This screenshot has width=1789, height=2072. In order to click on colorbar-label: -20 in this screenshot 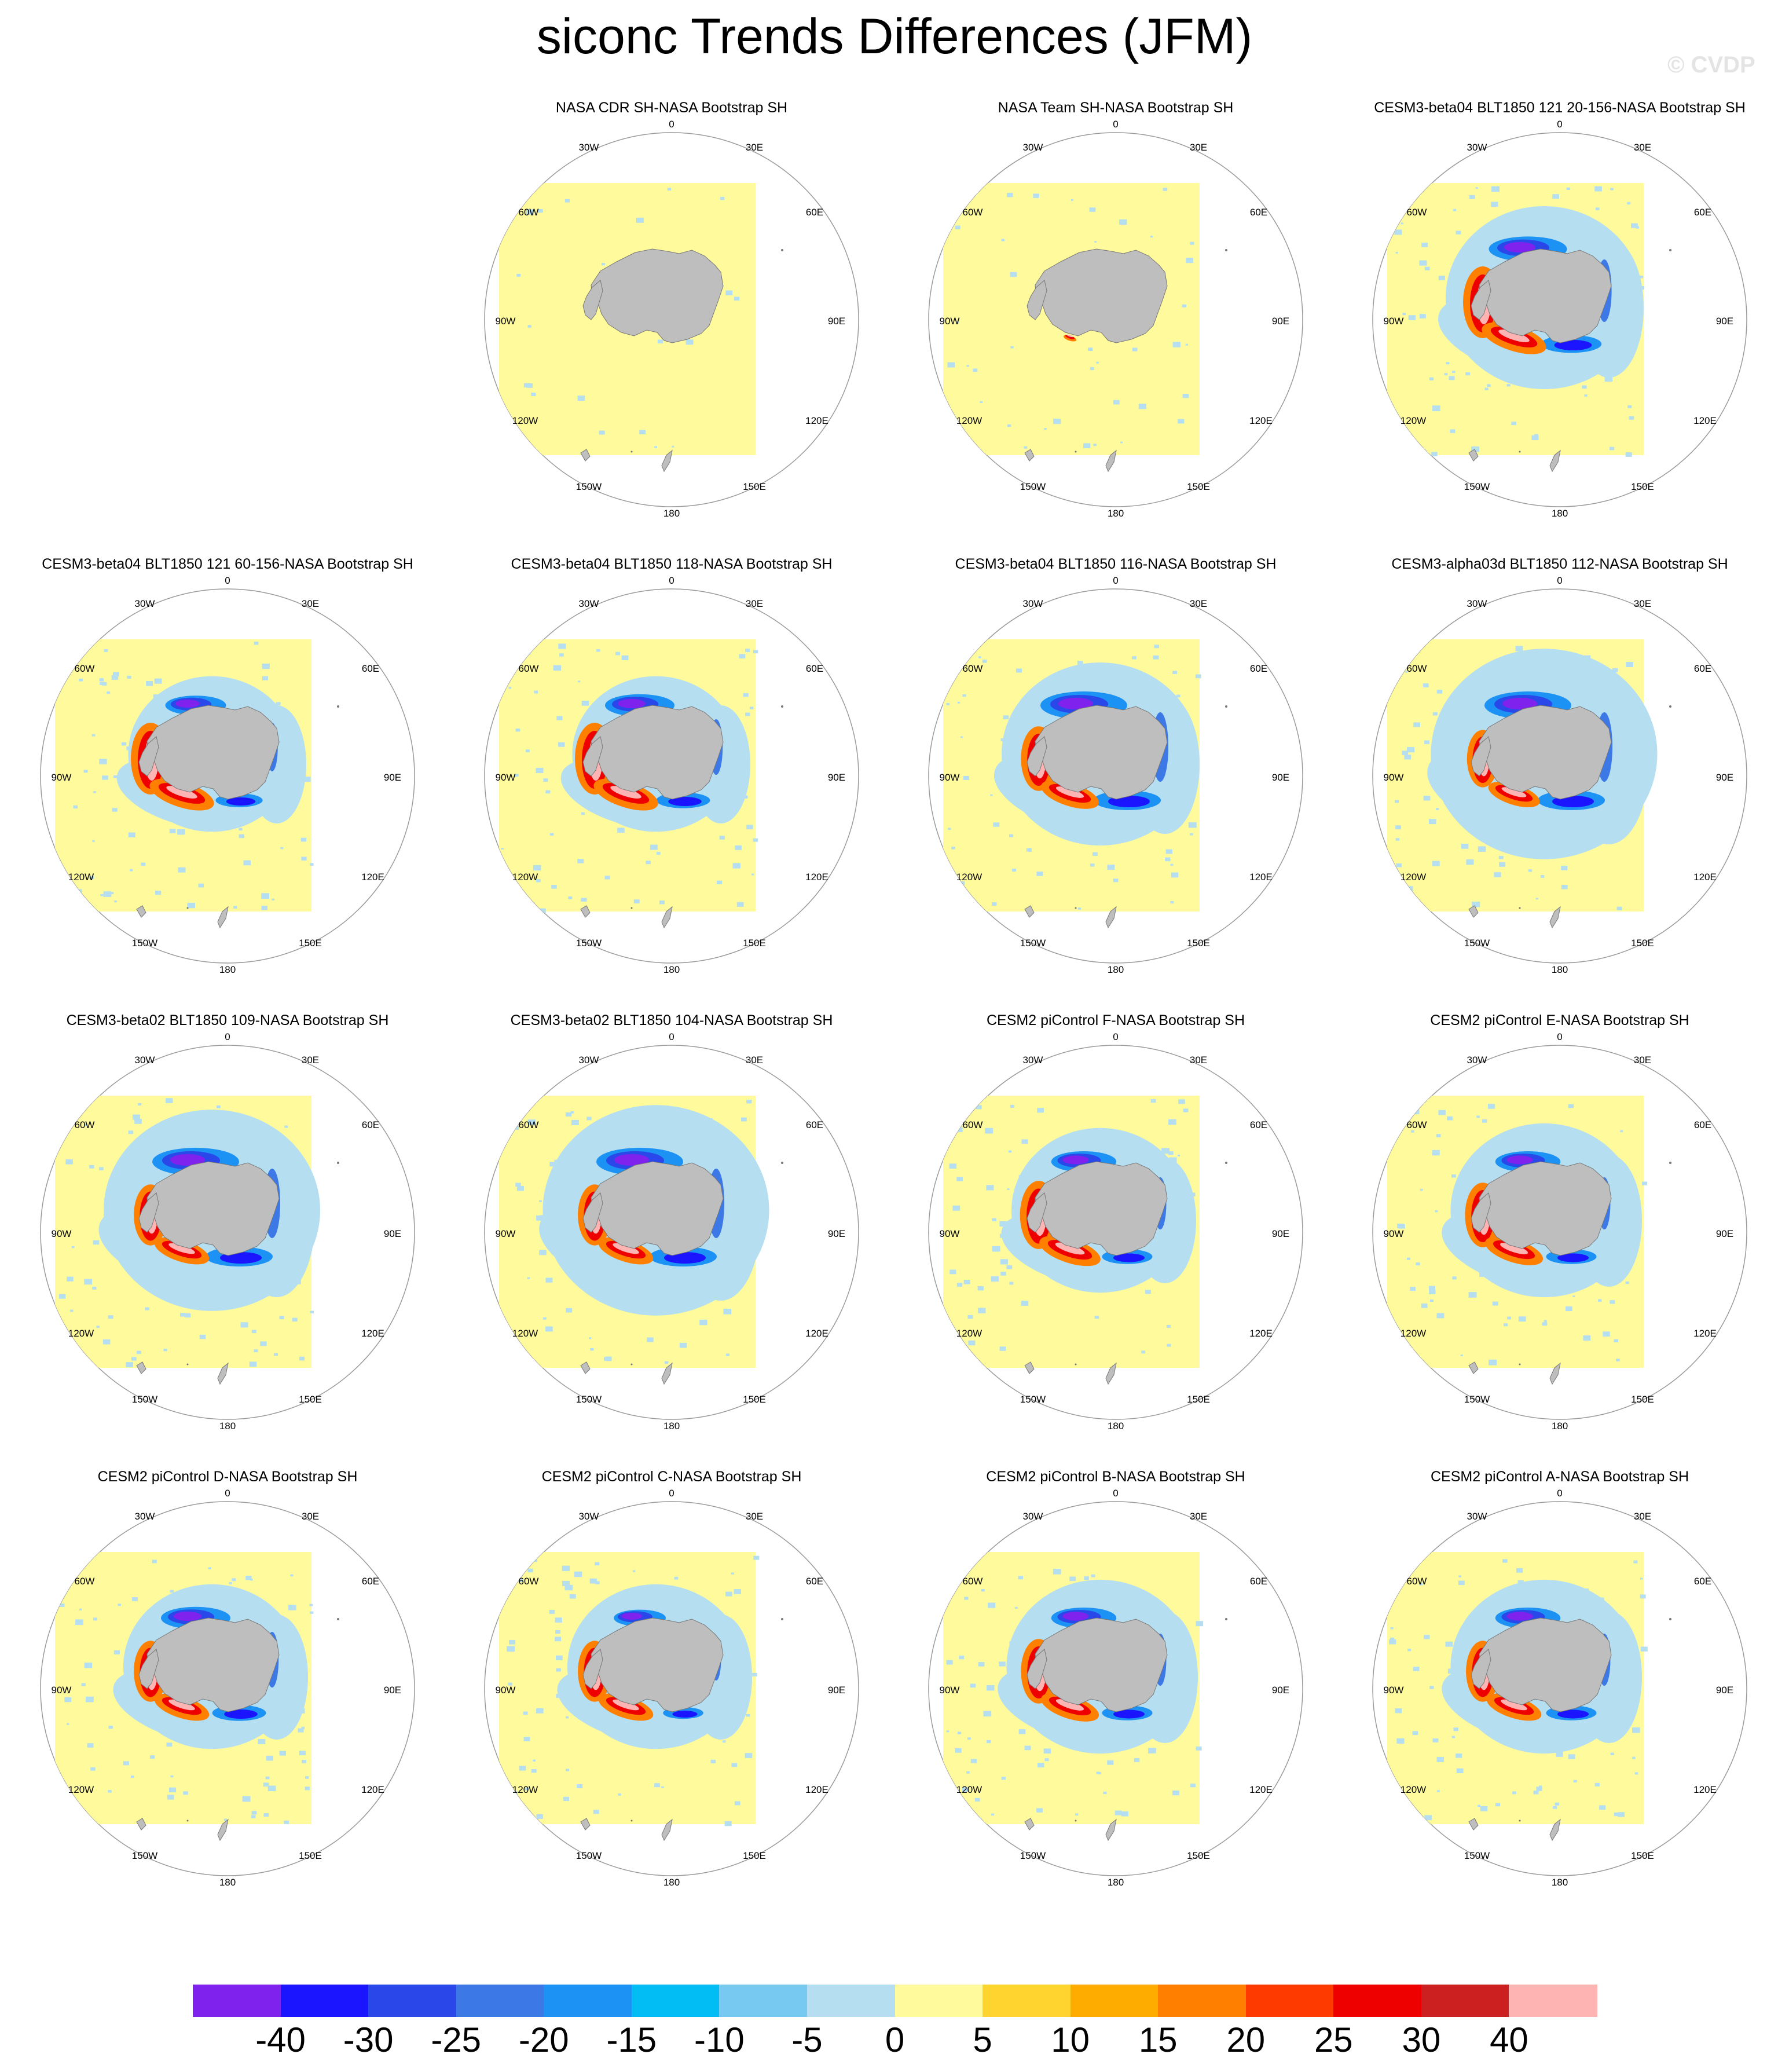, I will do `click(543, 2039)`.